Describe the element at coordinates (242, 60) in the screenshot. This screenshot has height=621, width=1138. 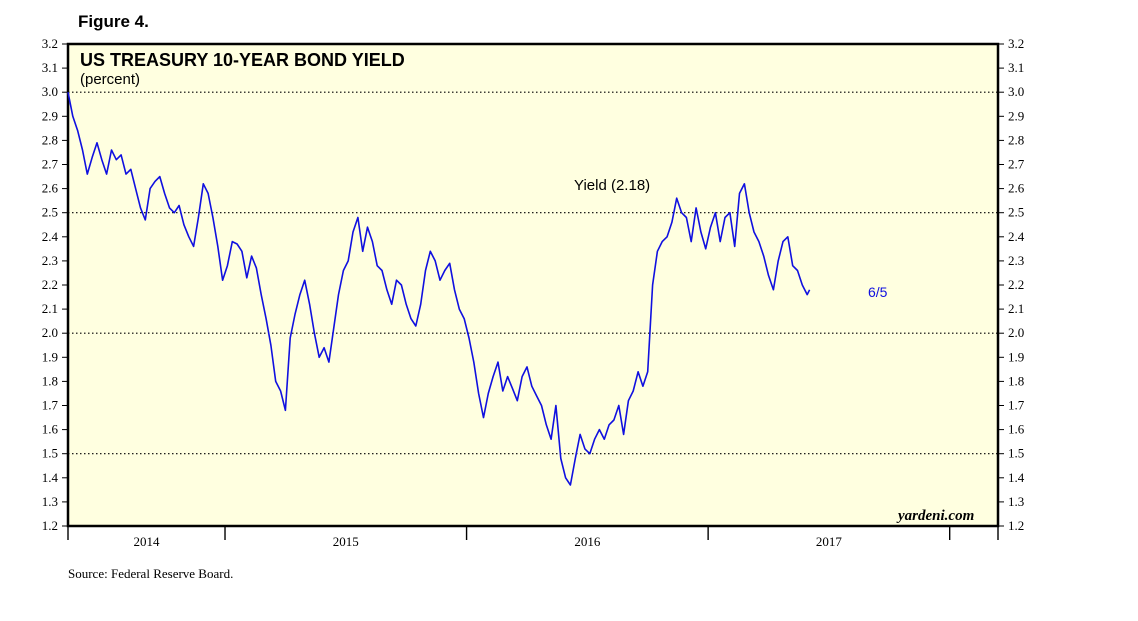
I see `chart-title: US TREASURY 10-YEAR BOND YIELD` at that location.